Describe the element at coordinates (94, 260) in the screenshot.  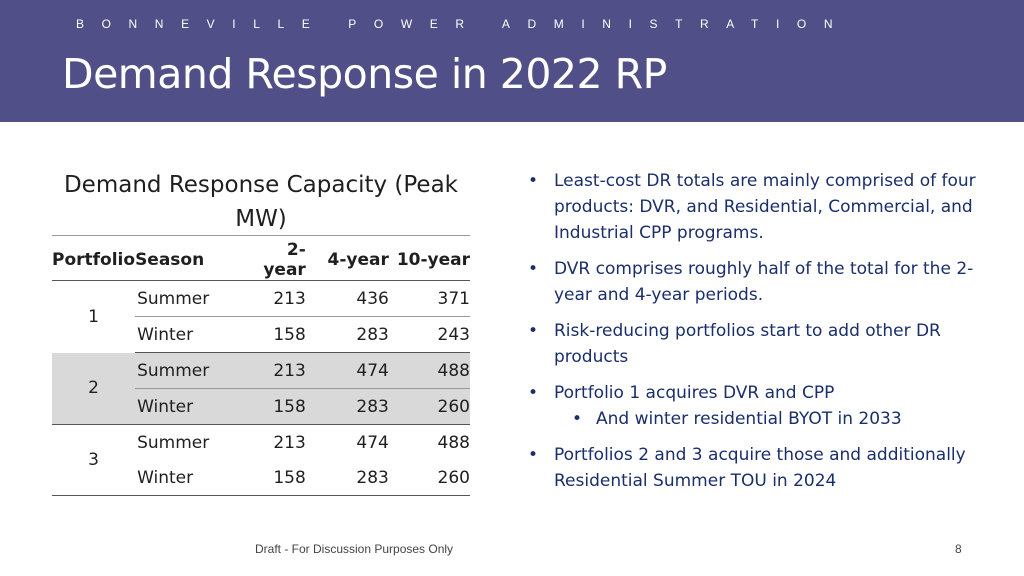
I see `column-header: Portfolio` at that location.